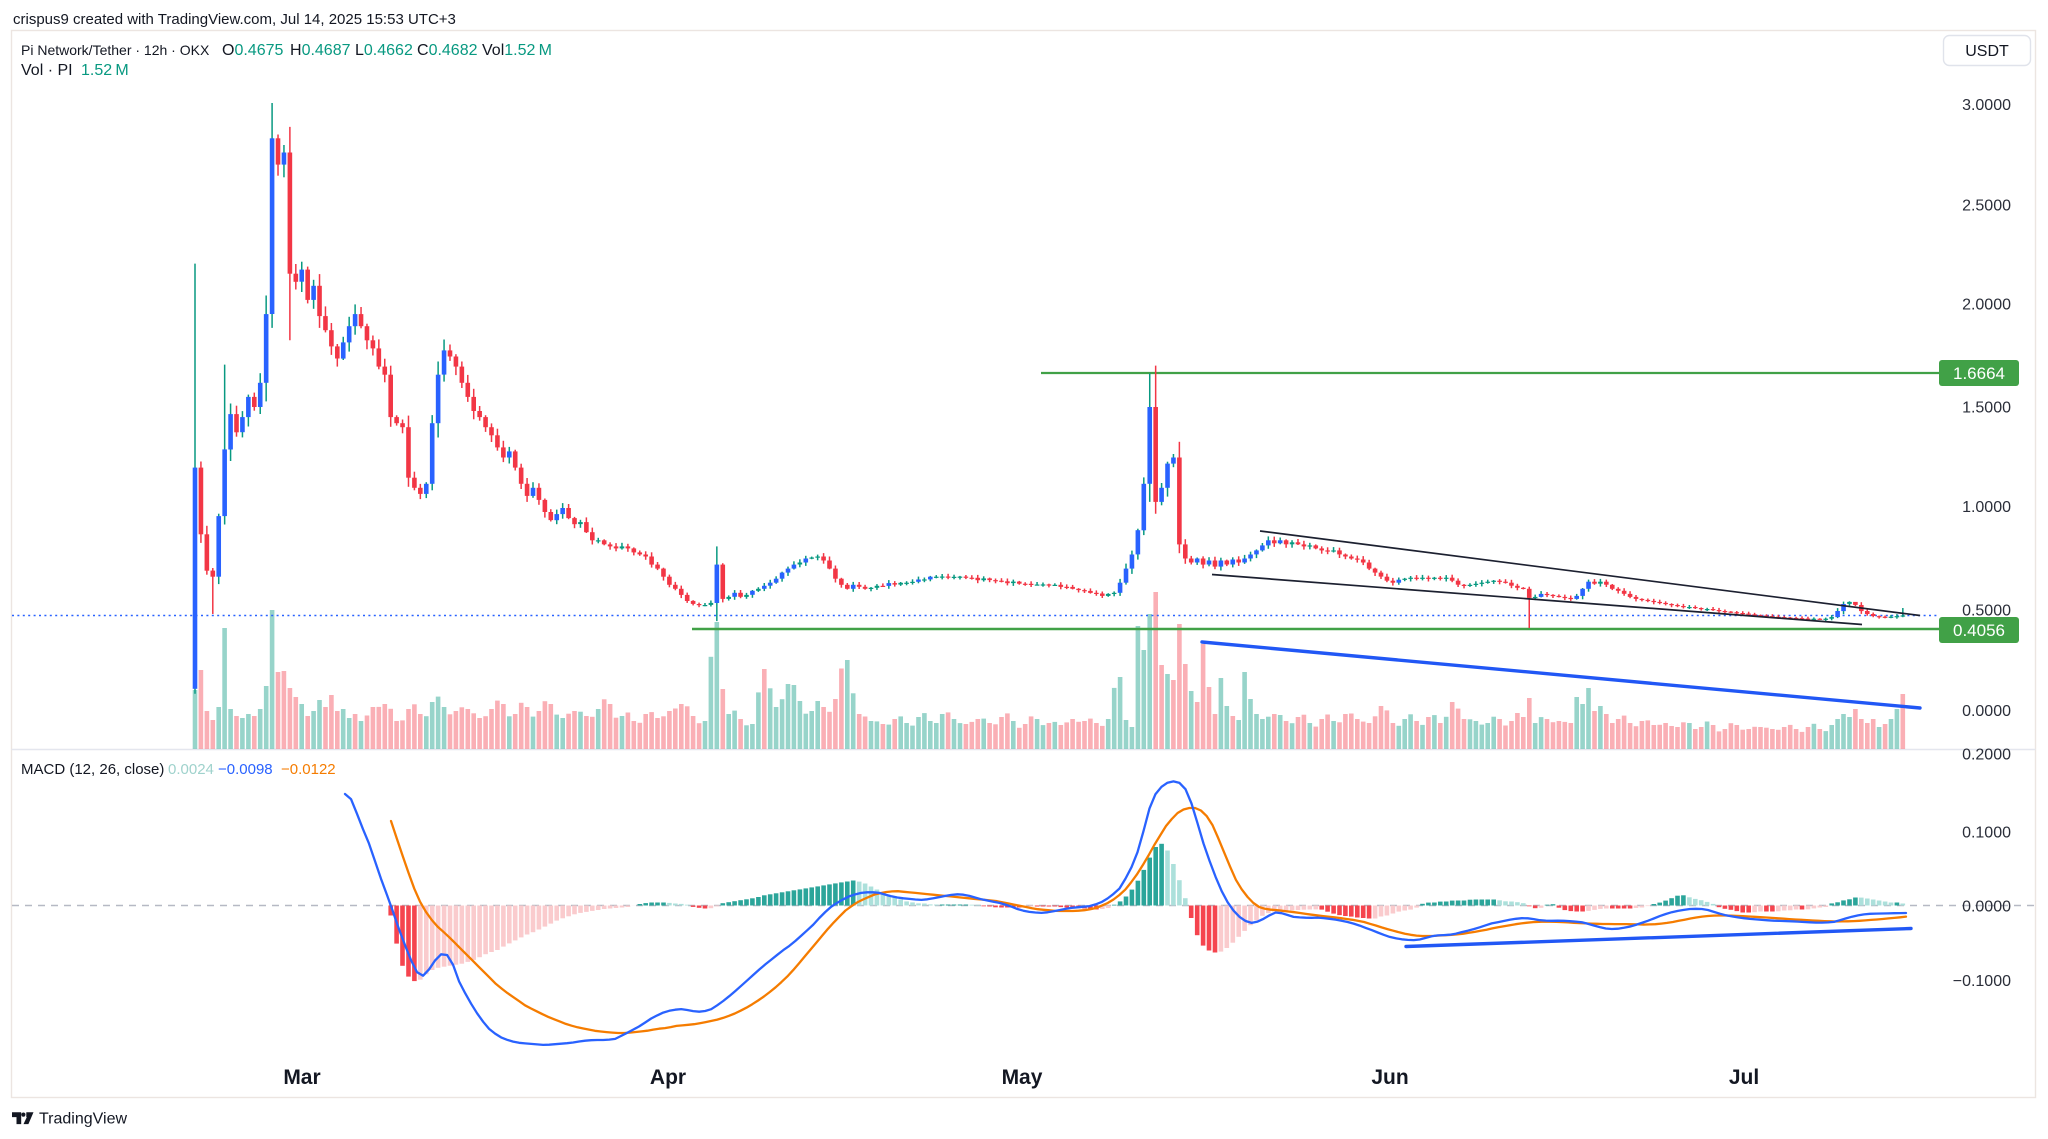 This screenshot has height=1139, width=2048. What do you see at coordinates (1986, 611) in the screenshot?
I see `svg-text: 0.5000` at bounding box center [1986, 611].